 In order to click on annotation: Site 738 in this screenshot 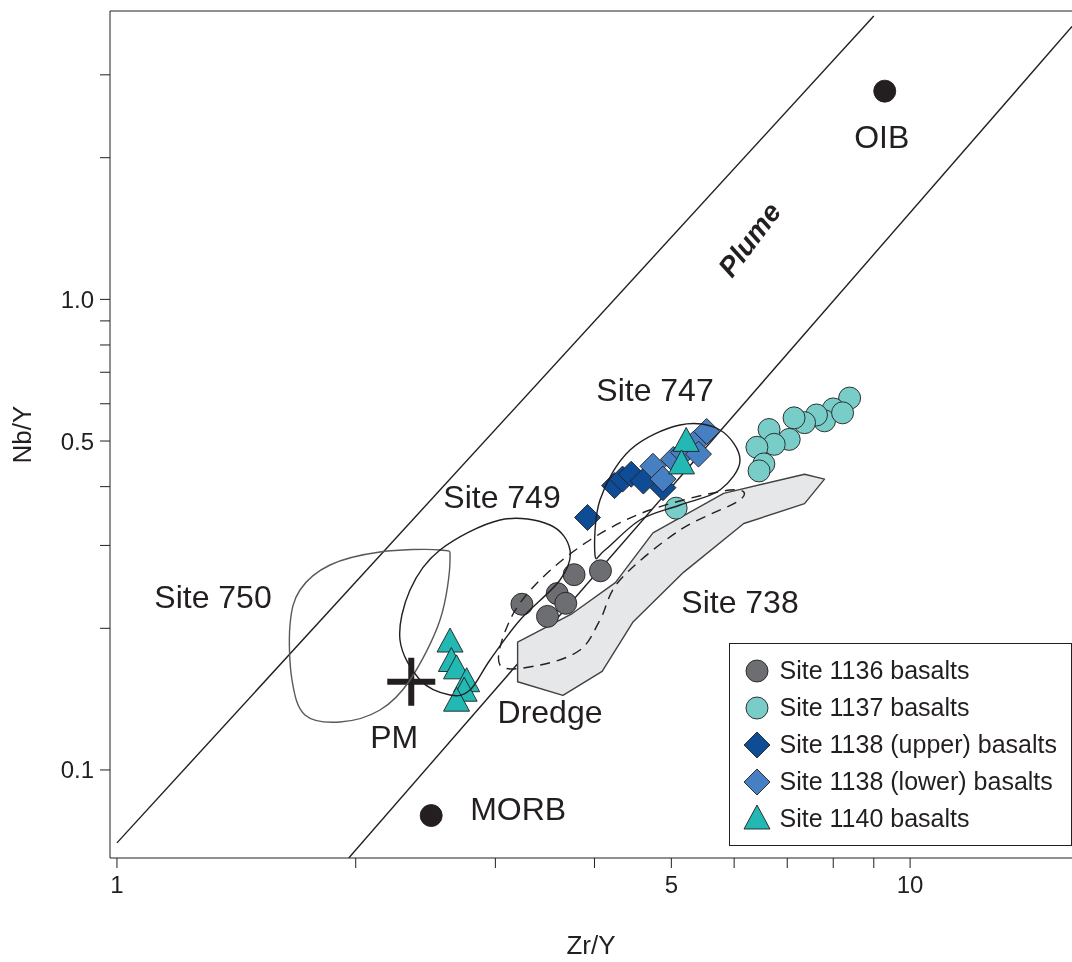, I will do `click(740, 602)`.